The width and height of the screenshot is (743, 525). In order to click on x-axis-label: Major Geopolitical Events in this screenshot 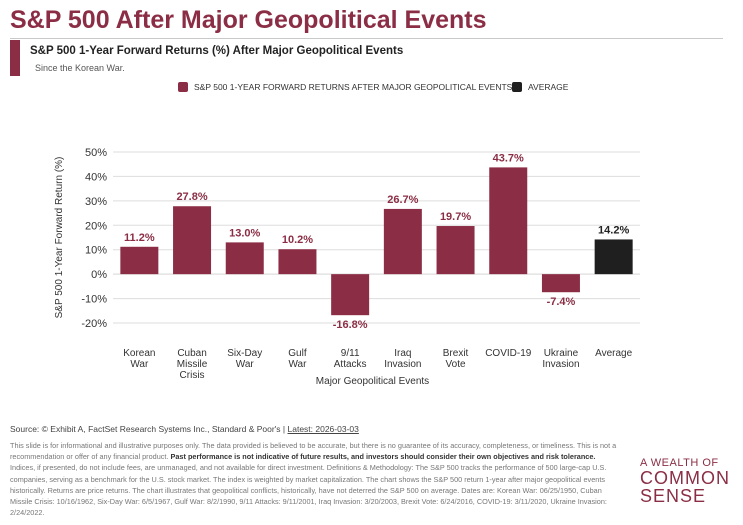, I will do `click(372, 381)`.